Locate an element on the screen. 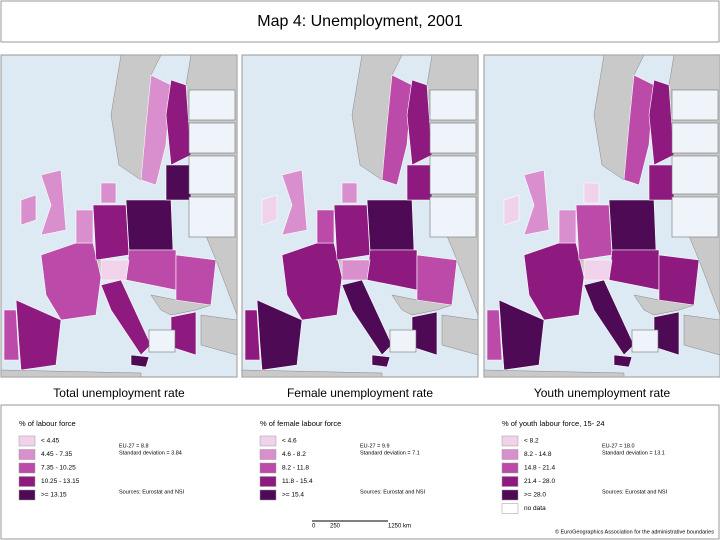 The height and width of the screenshot is (540, 720). legend-label: 7.35 - 10.25 is located at coordinates (58, 468).